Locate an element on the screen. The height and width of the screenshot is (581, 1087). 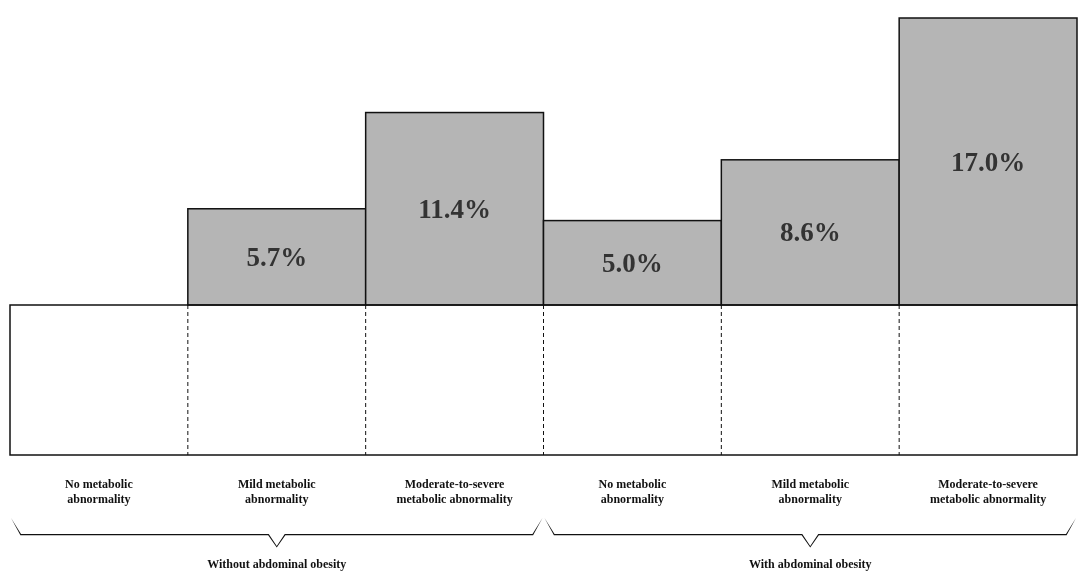
data-label: 11.4% is located at coordinates (454, 208).